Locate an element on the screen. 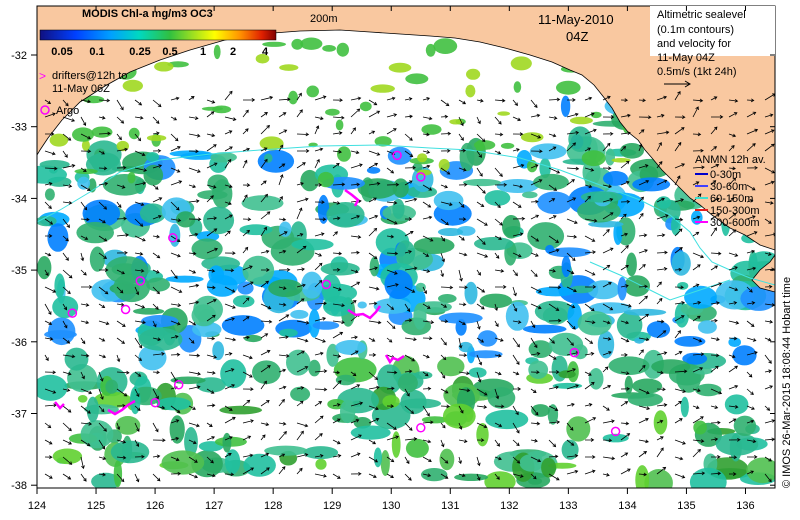  lon-label: 130 is located at coordinates (391, 506).